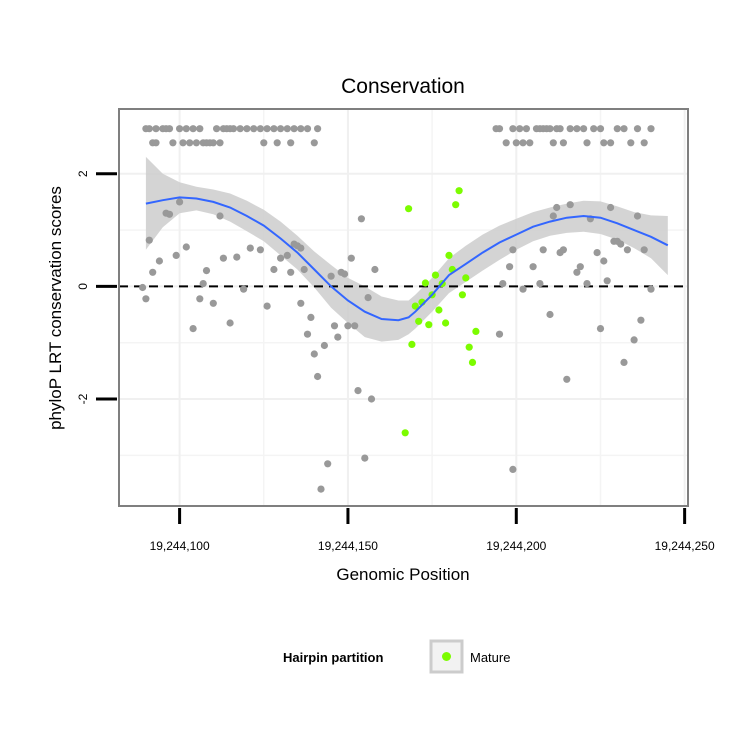 The height and width of the screenshot is (750, 750). I want to click on smooth-line, so click(407, 259).